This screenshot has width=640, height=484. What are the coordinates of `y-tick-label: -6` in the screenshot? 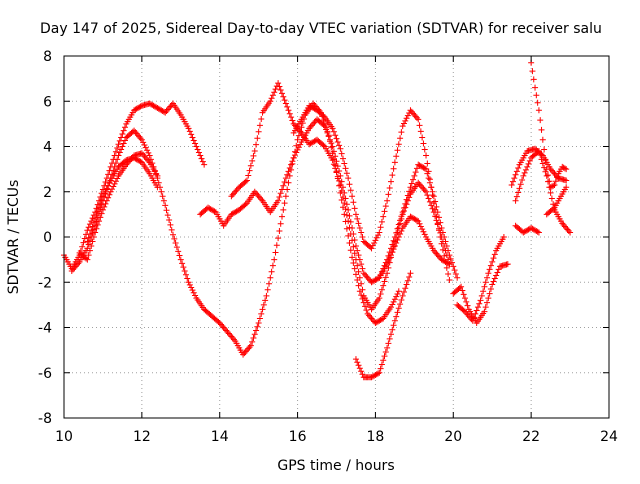 It's located at (45, 374).